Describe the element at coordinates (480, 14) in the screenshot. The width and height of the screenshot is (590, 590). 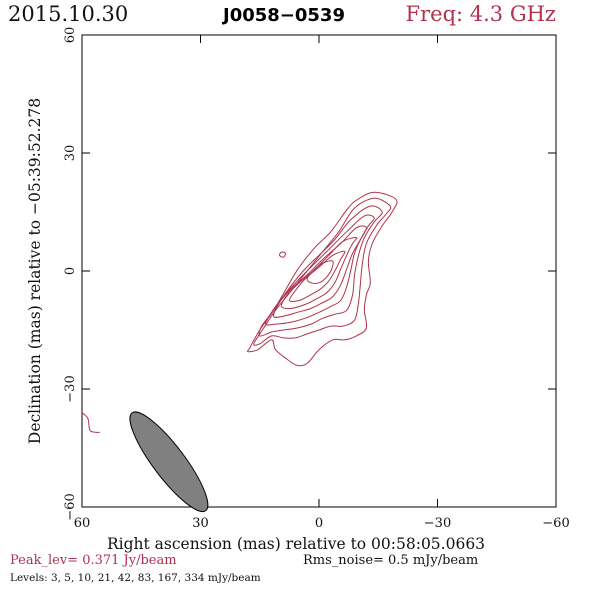
I see `frequency-label: Freq: 4.3 GHz` at that location.